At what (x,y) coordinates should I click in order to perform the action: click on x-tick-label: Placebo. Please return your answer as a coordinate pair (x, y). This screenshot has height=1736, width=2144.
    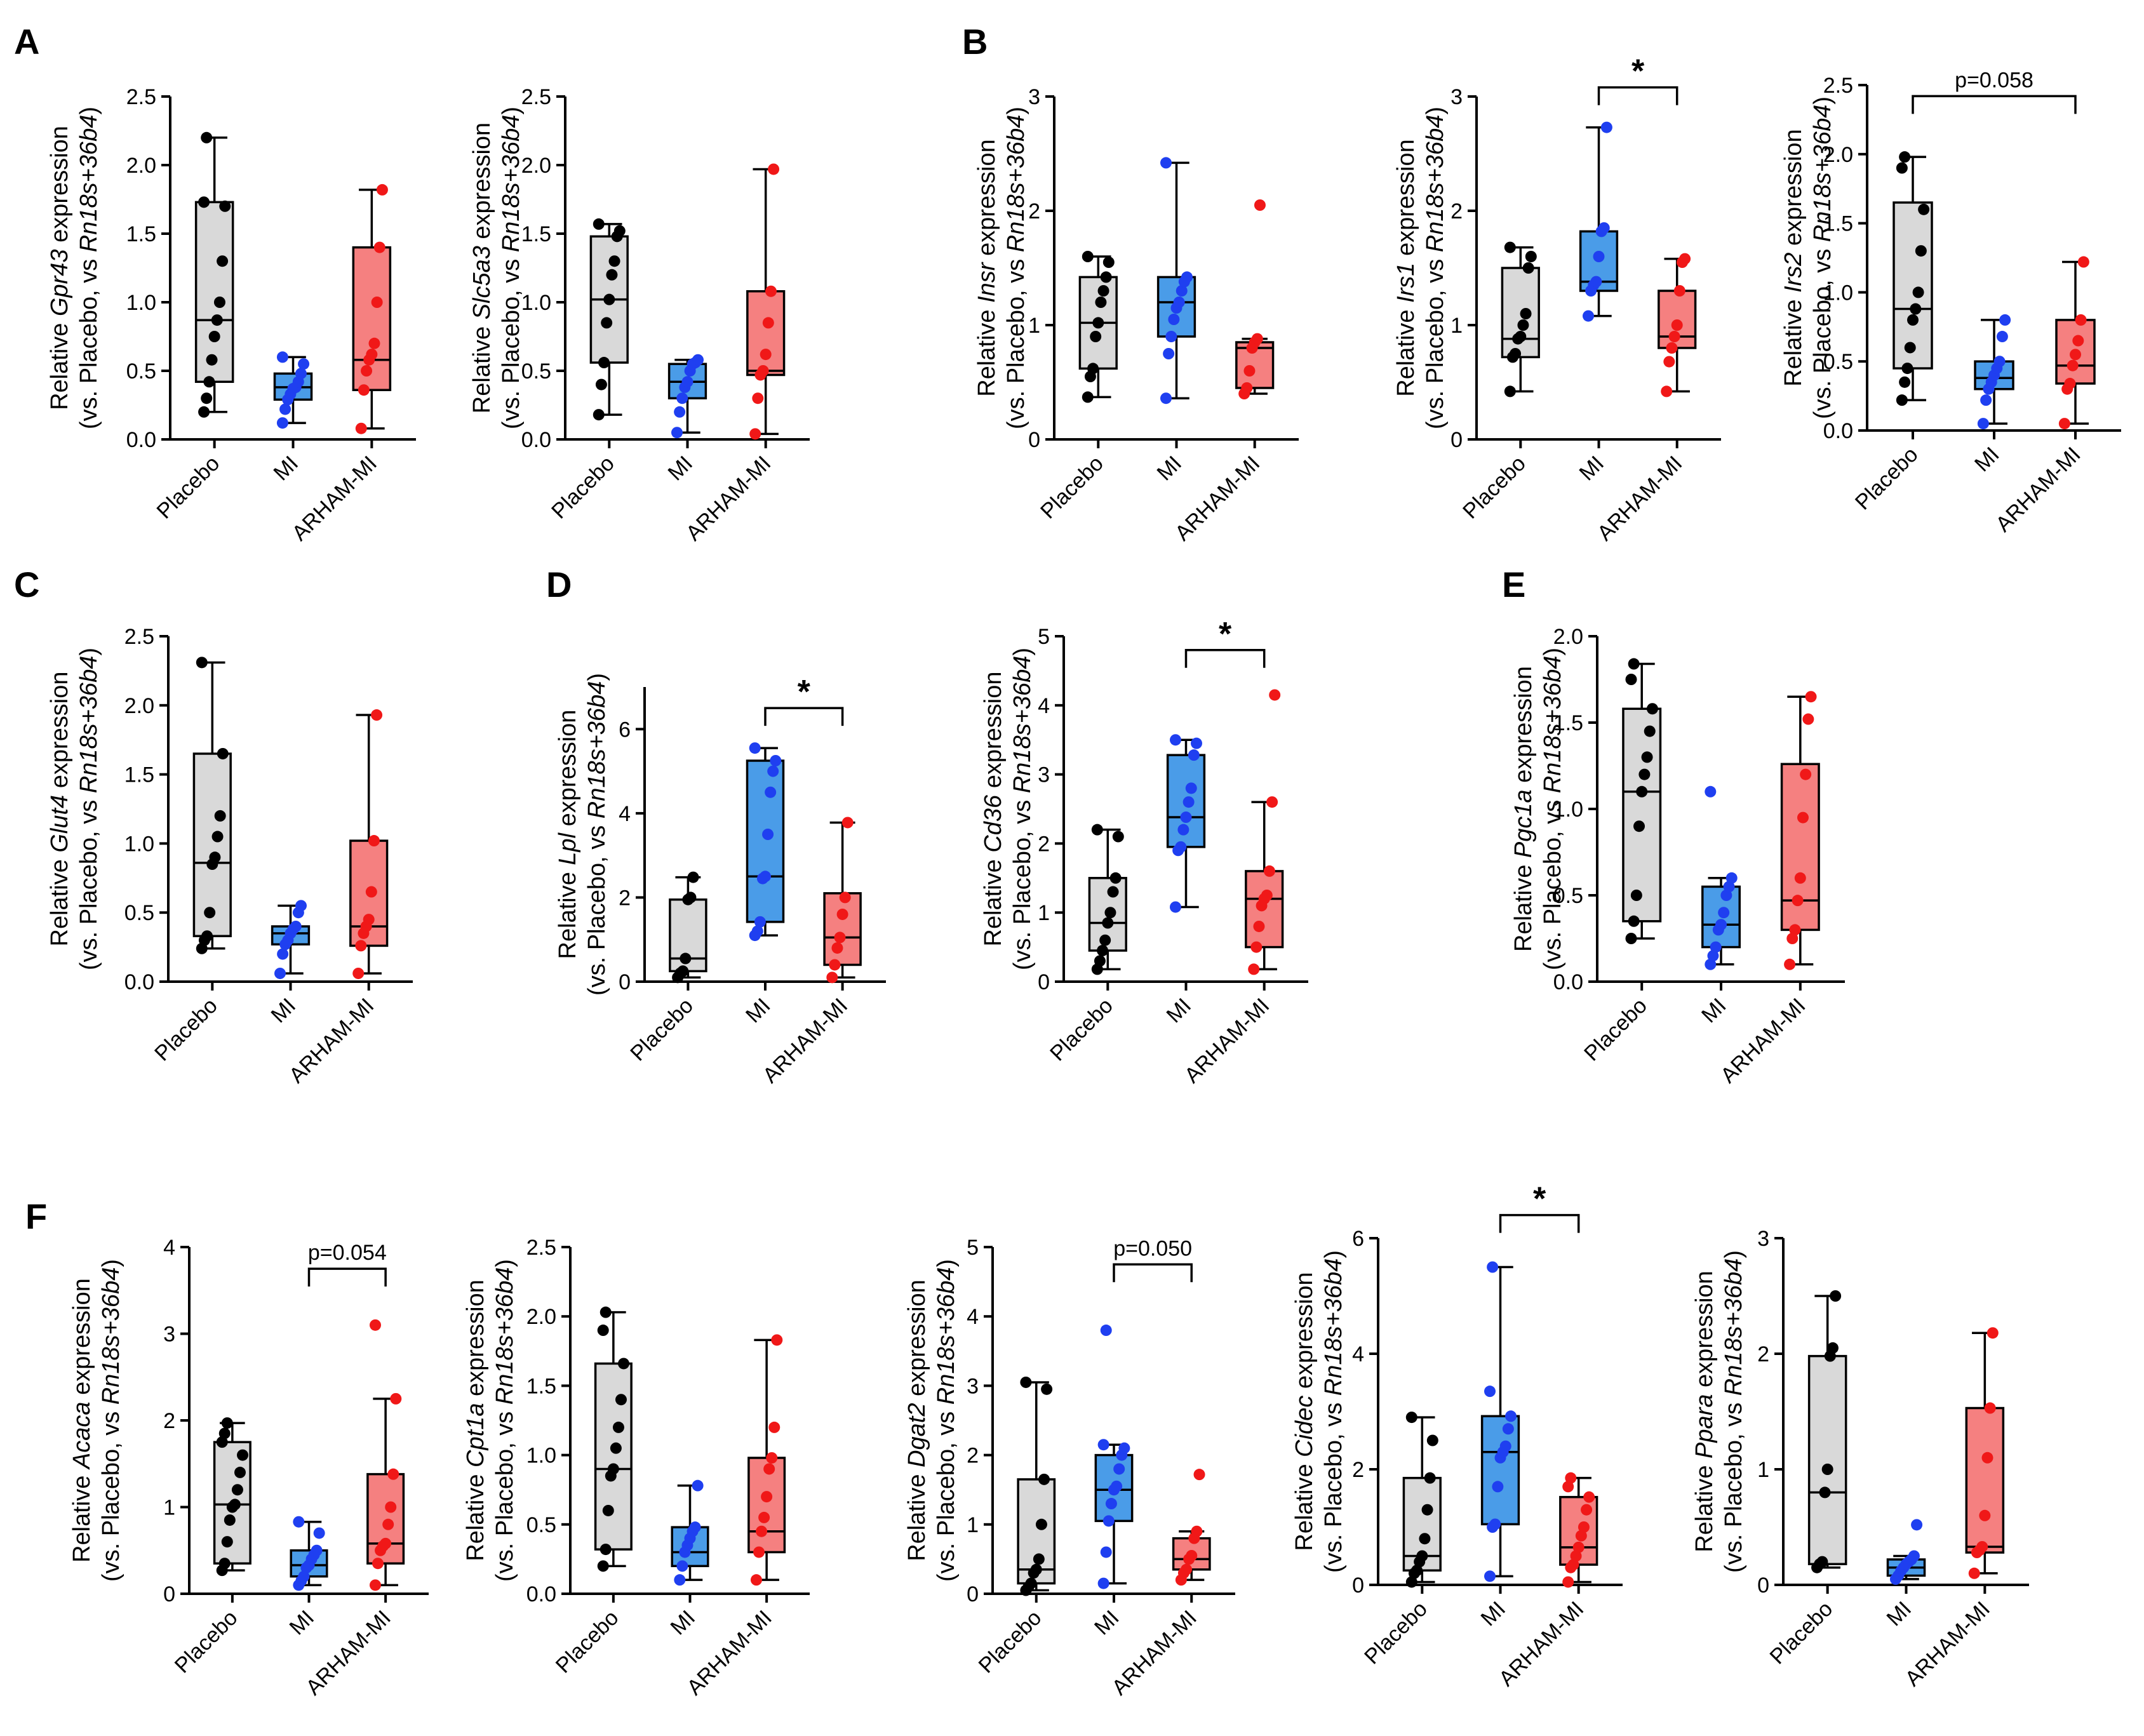
    Looking at the image, I should click on (1072, 487).